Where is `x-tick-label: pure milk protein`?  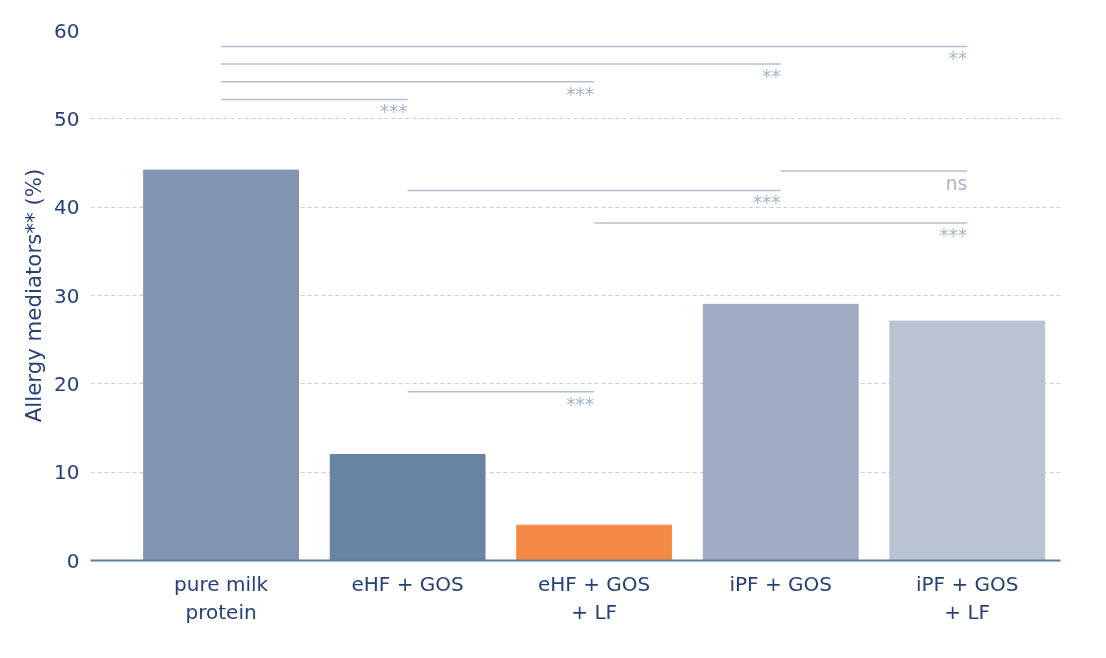
x-tick-label: pure milk protein is located at coordinates (221, 598).